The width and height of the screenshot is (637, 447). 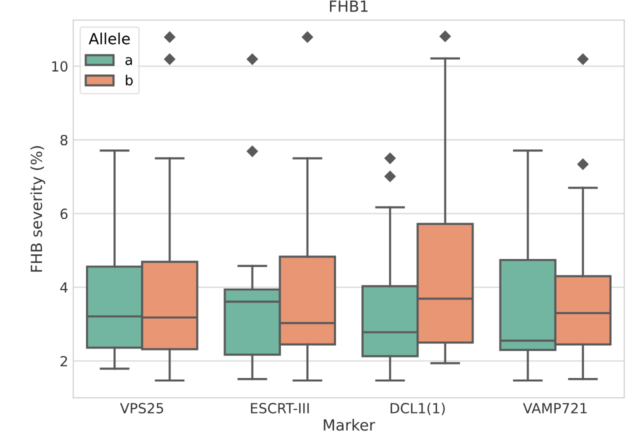 What do you see at coordinates (350, 424) in the screenshot?
I see `x-axis-title: Marker` at bounding box center [350, 424].